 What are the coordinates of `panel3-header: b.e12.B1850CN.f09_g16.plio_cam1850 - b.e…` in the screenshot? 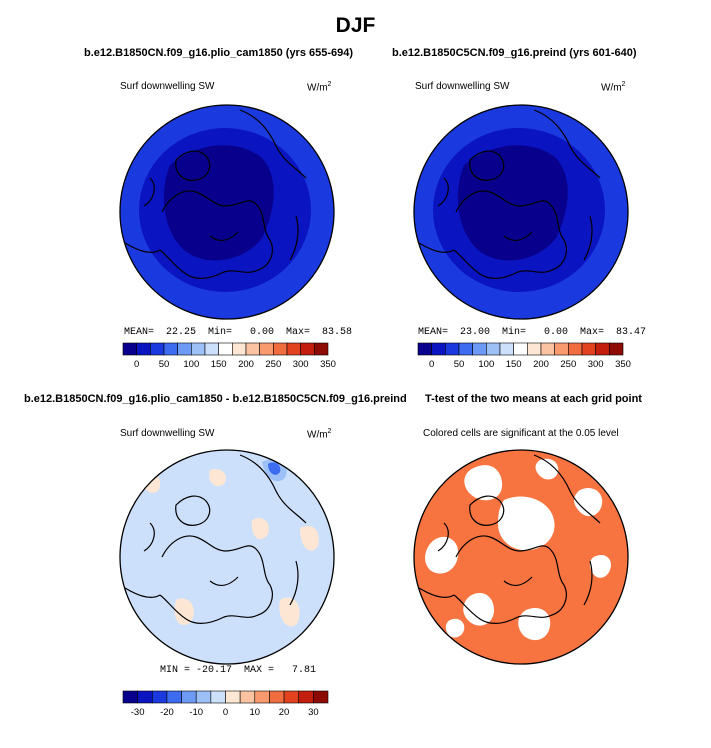 It's located at (215, 399).